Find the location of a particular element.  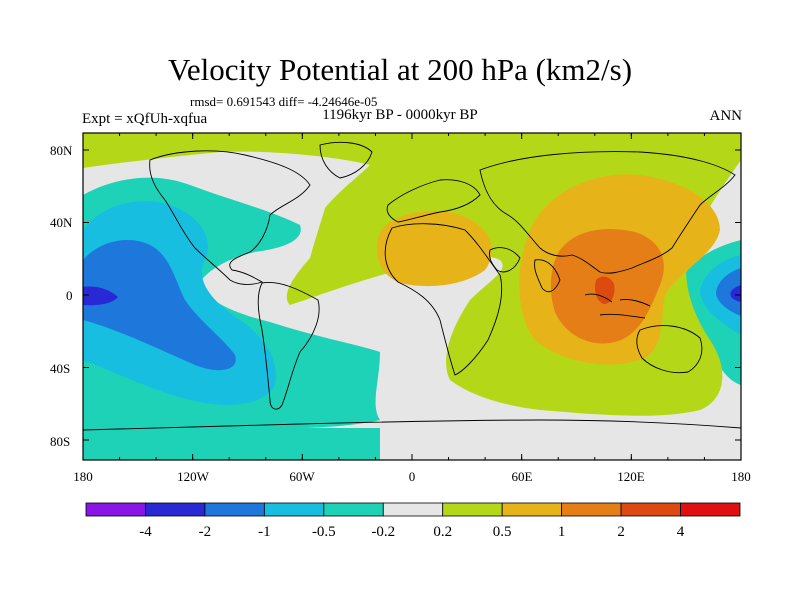

colorbar-label: -2 is located at coordinates (205, 532).